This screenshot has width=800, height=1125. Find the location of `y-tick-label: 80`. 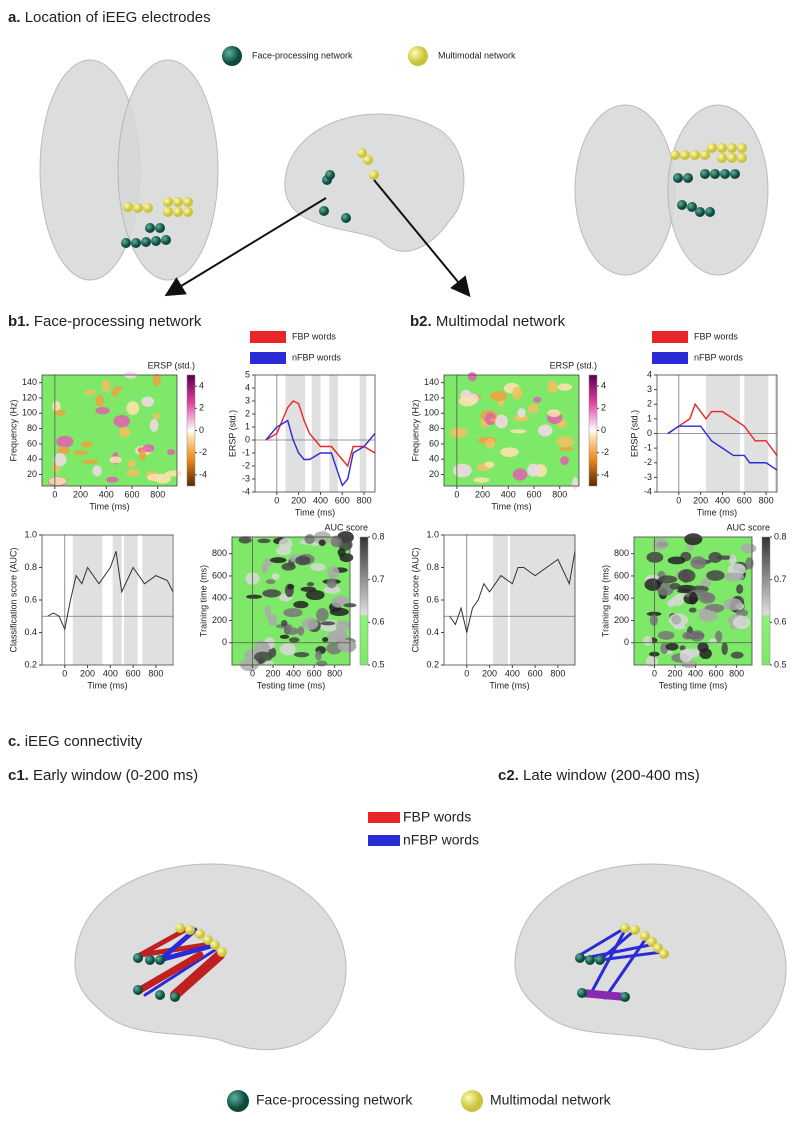

y-tick-label: 80 is located at coordinates (434, 428).